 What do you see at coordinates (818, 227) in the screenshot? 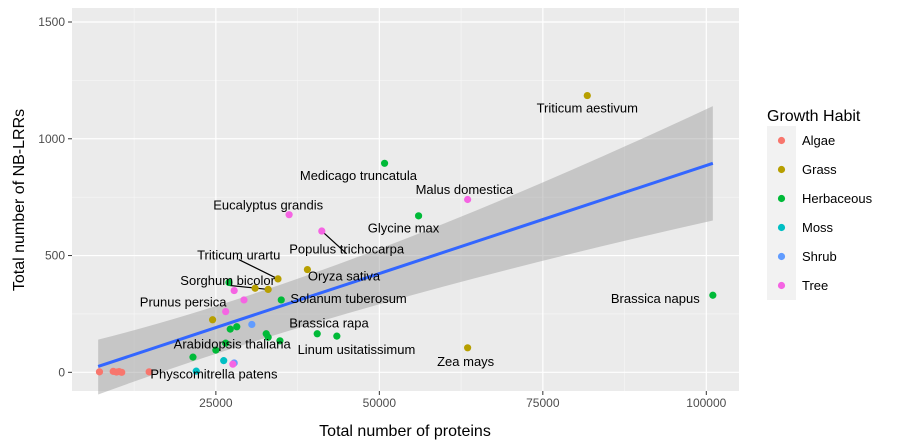
I see `legend-label-moss: Moss` at bounding box center [818, 227].